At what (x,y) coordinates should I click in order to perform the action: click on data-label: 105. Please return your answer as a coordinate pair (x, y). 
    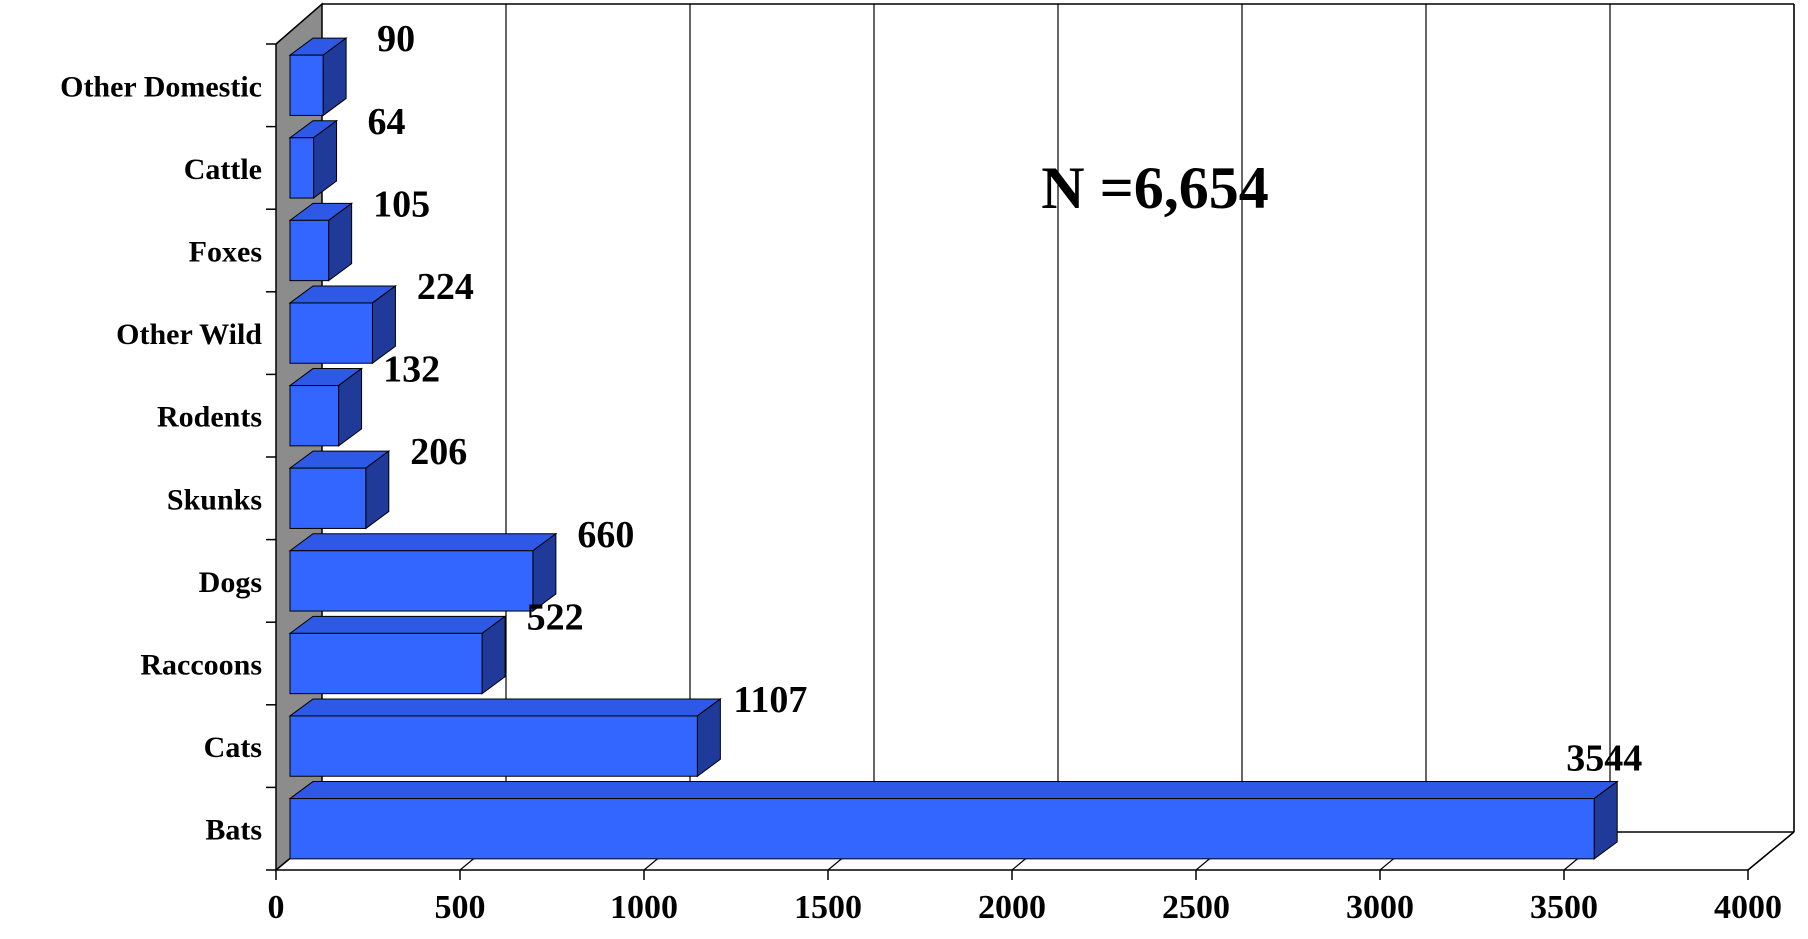
    Looking at the image, I should click on (401, 204).